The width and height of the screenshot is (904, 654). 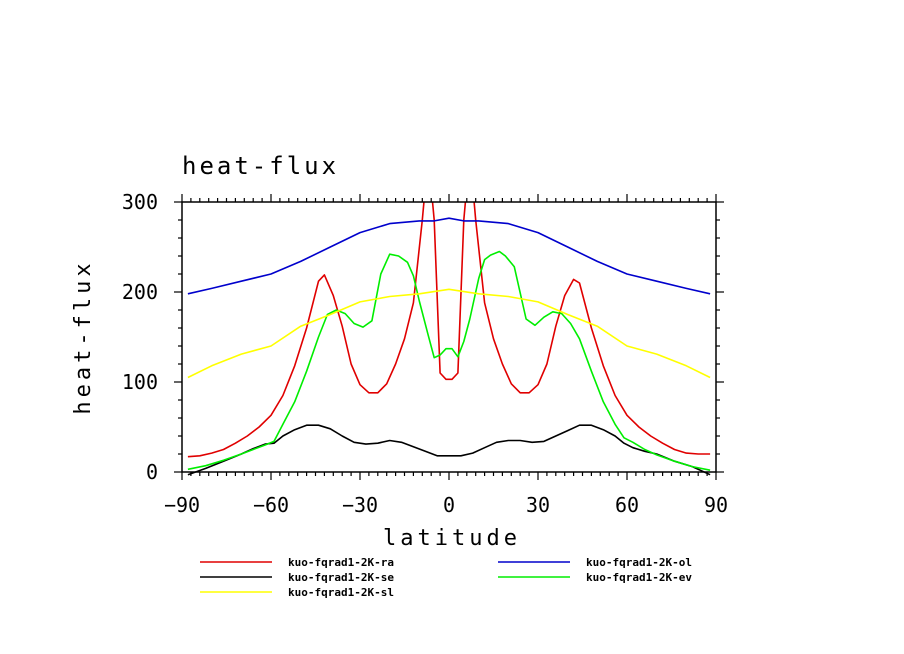 What do you see at coordinates (538, 505) in the screenshot?
I see `x-tick-label: 30` at bounding box center [538, 505].